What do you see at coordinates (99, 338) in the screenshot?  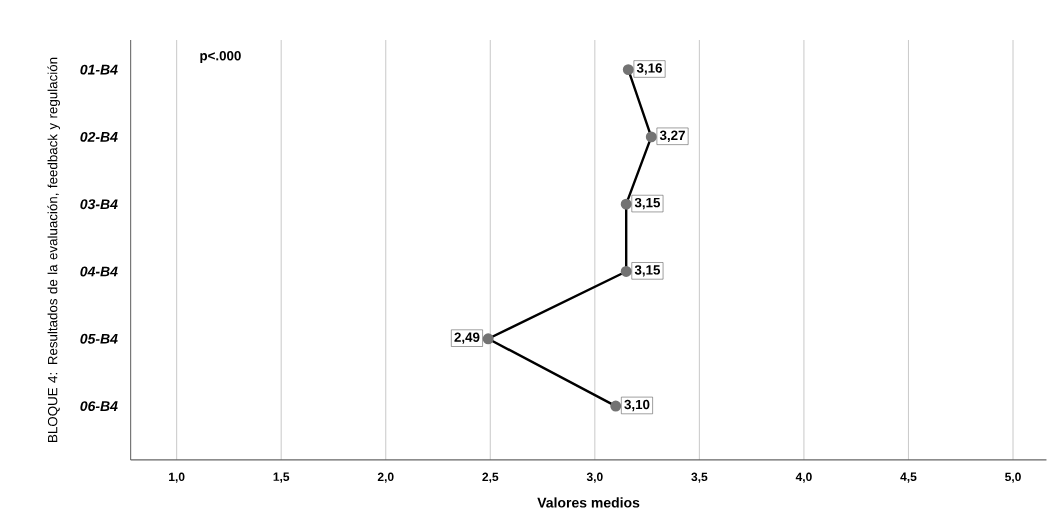 I see `y-tick-label: 05-B4` at bounding box center [99, 338].